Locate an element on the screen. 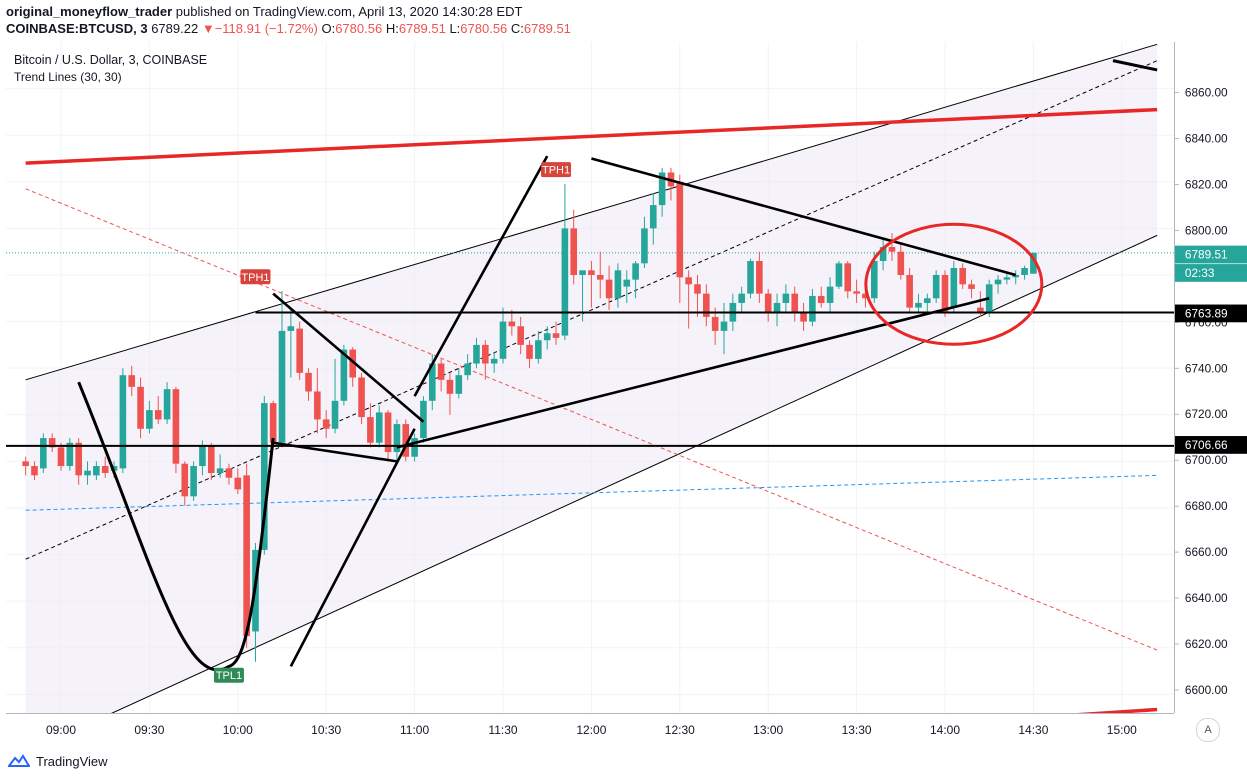 Image resolution: width=1247 pixels, height=779 pixels. y-tick-label: 6700.00 is located at coordinates (1206, 460).